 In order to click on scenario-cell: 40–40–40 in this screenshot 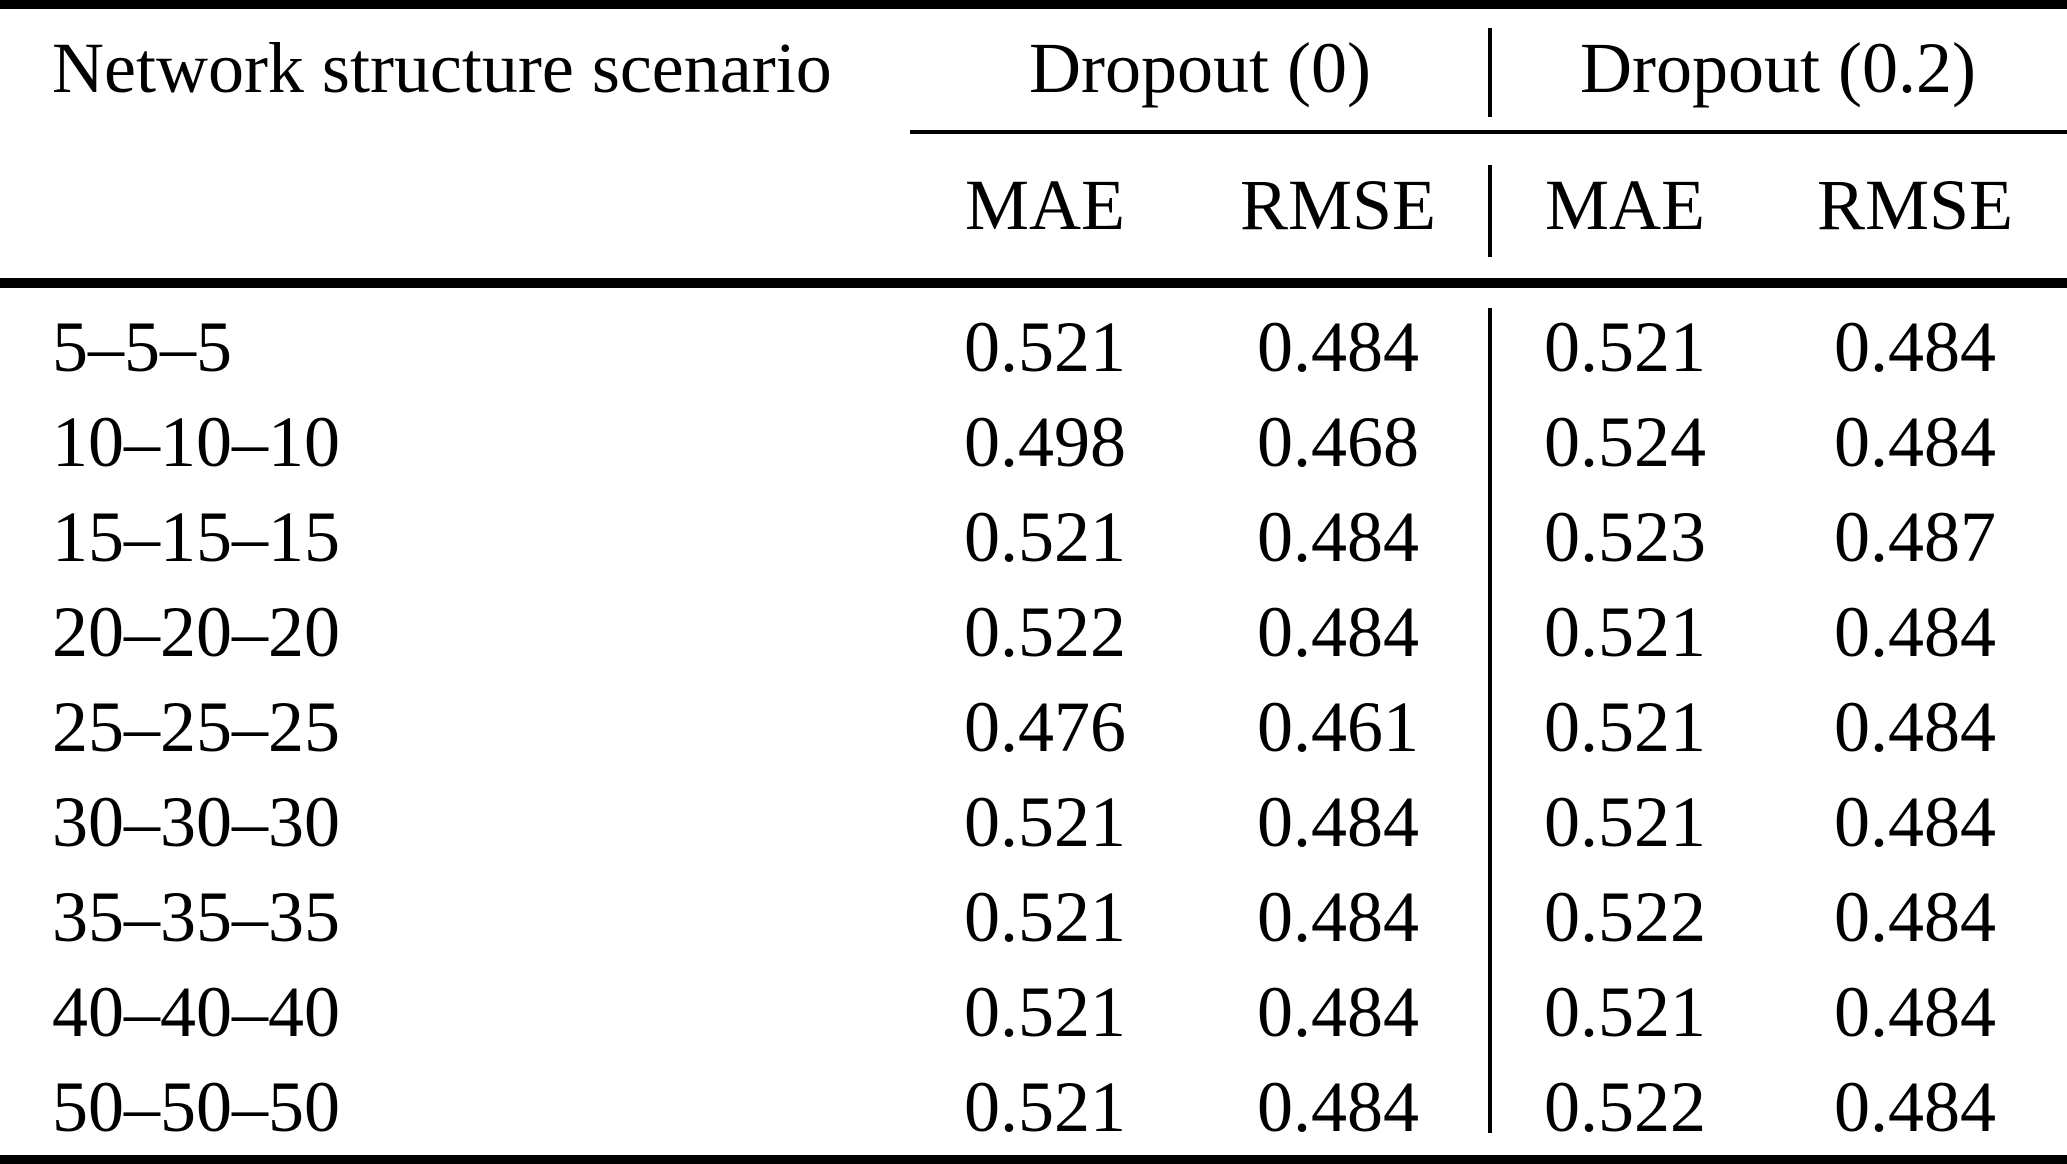, I will do `click(196, 1012)`.